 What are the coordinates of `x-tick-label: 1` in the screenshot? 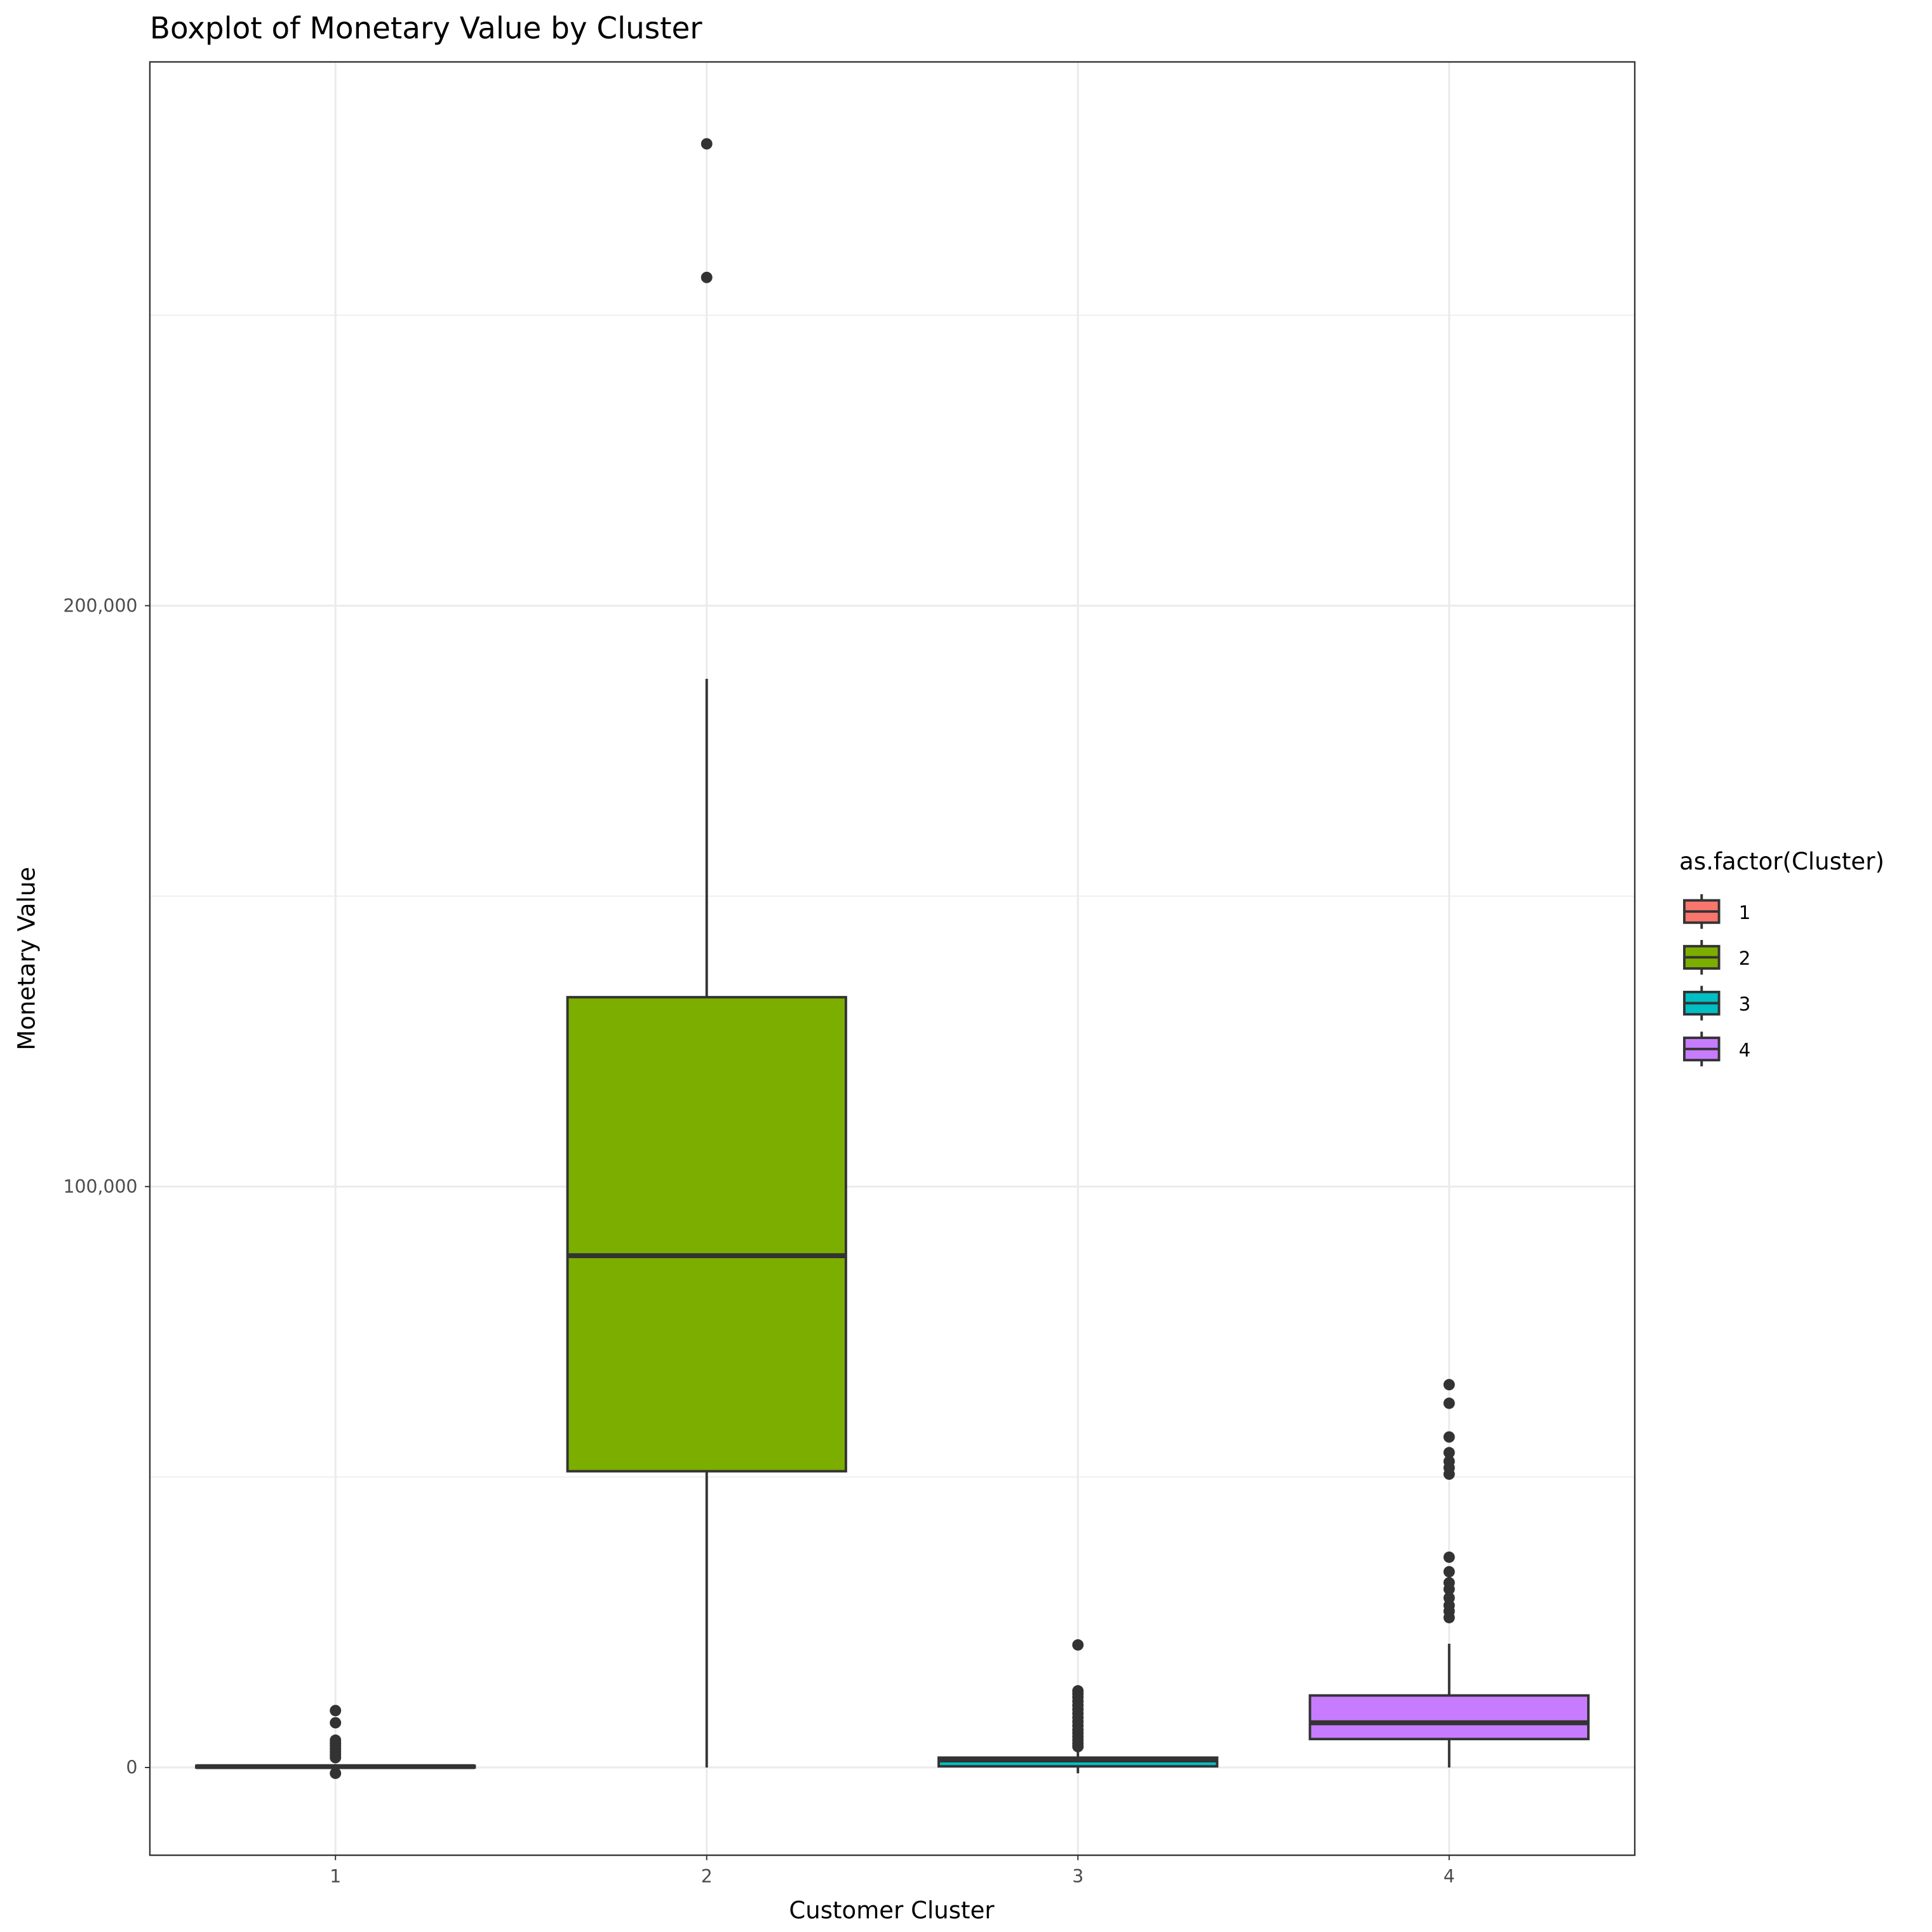 It's located at (335, 1876).